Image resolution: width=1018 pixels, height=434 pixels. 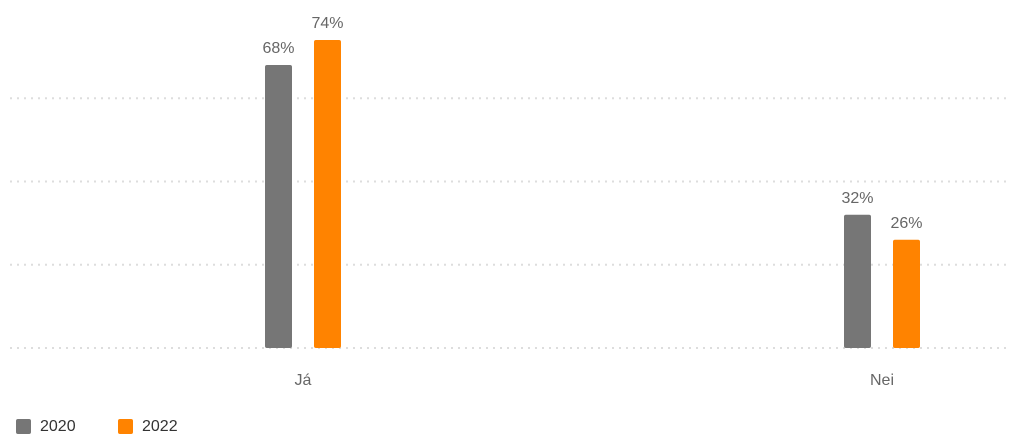 I want to click on value-label: 26%, so click(x=906, y=223).